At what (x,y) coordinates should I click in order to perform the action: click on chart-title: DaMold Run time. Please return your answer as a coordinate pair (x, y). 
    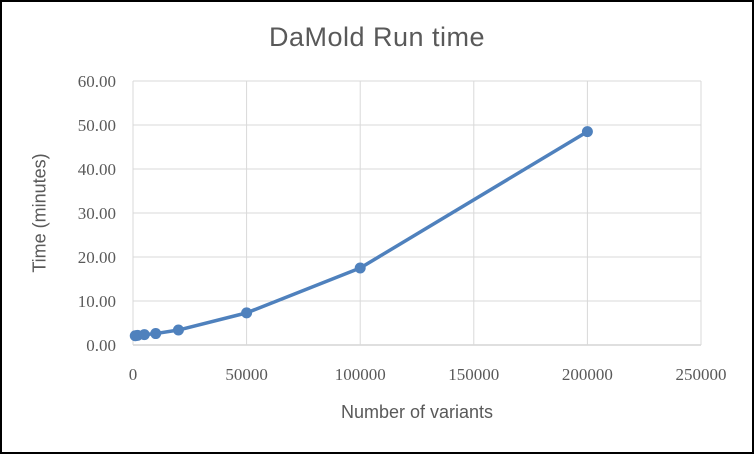
    Looking at the image, I should click on (377, 37).